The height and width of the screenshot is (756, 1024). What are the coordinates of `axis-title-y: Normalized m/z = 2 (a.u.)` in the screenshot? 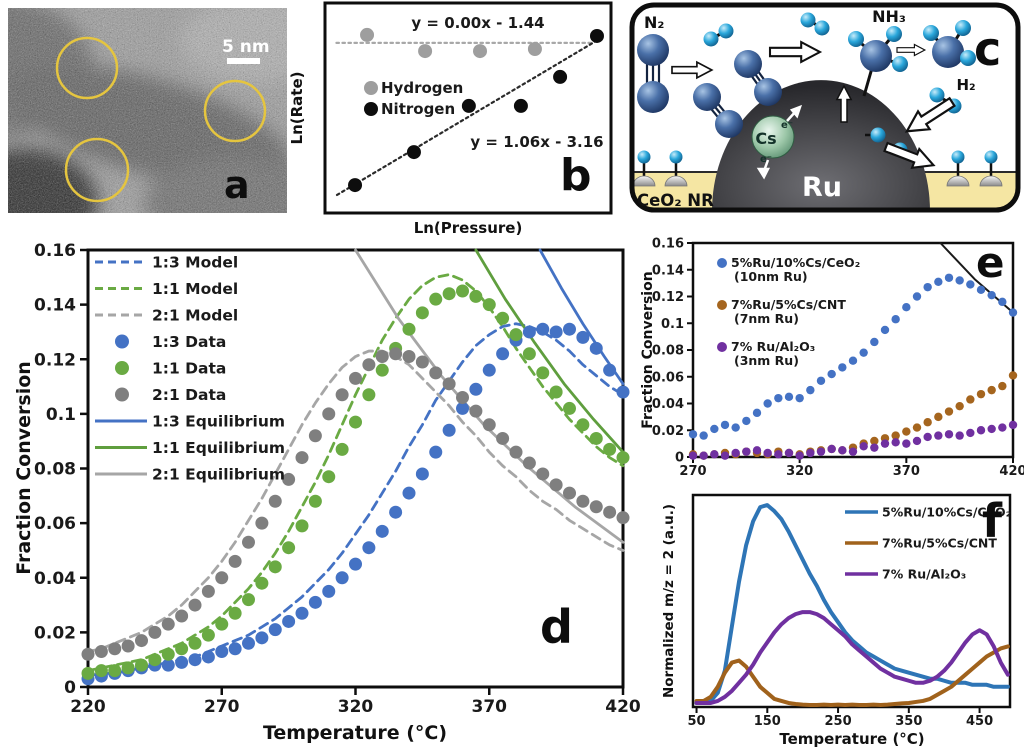 It's located at (669, 601).